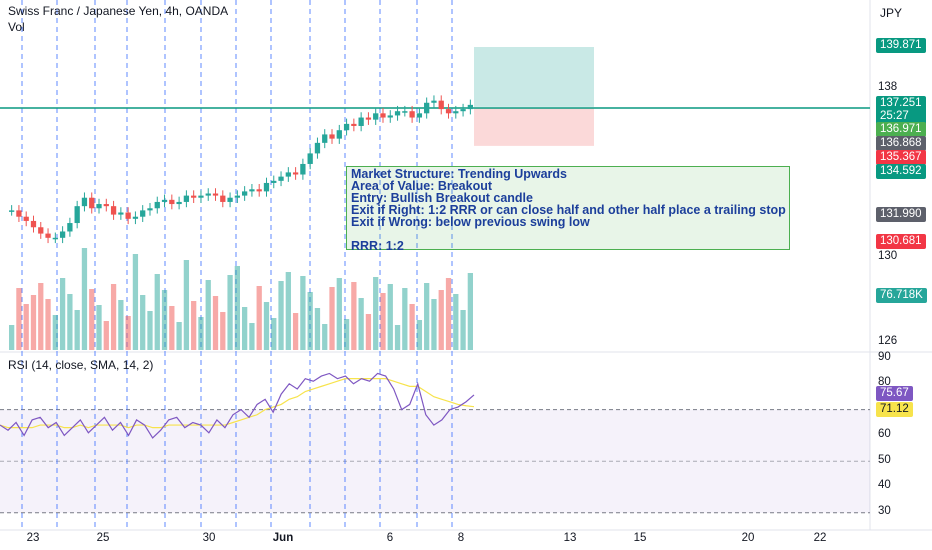 This screenshot has width=932, height=550. Describe the element at coordinates (422, 186) in the screenshot. I see `note-line-2: Area of Value: Breakout` at that location.